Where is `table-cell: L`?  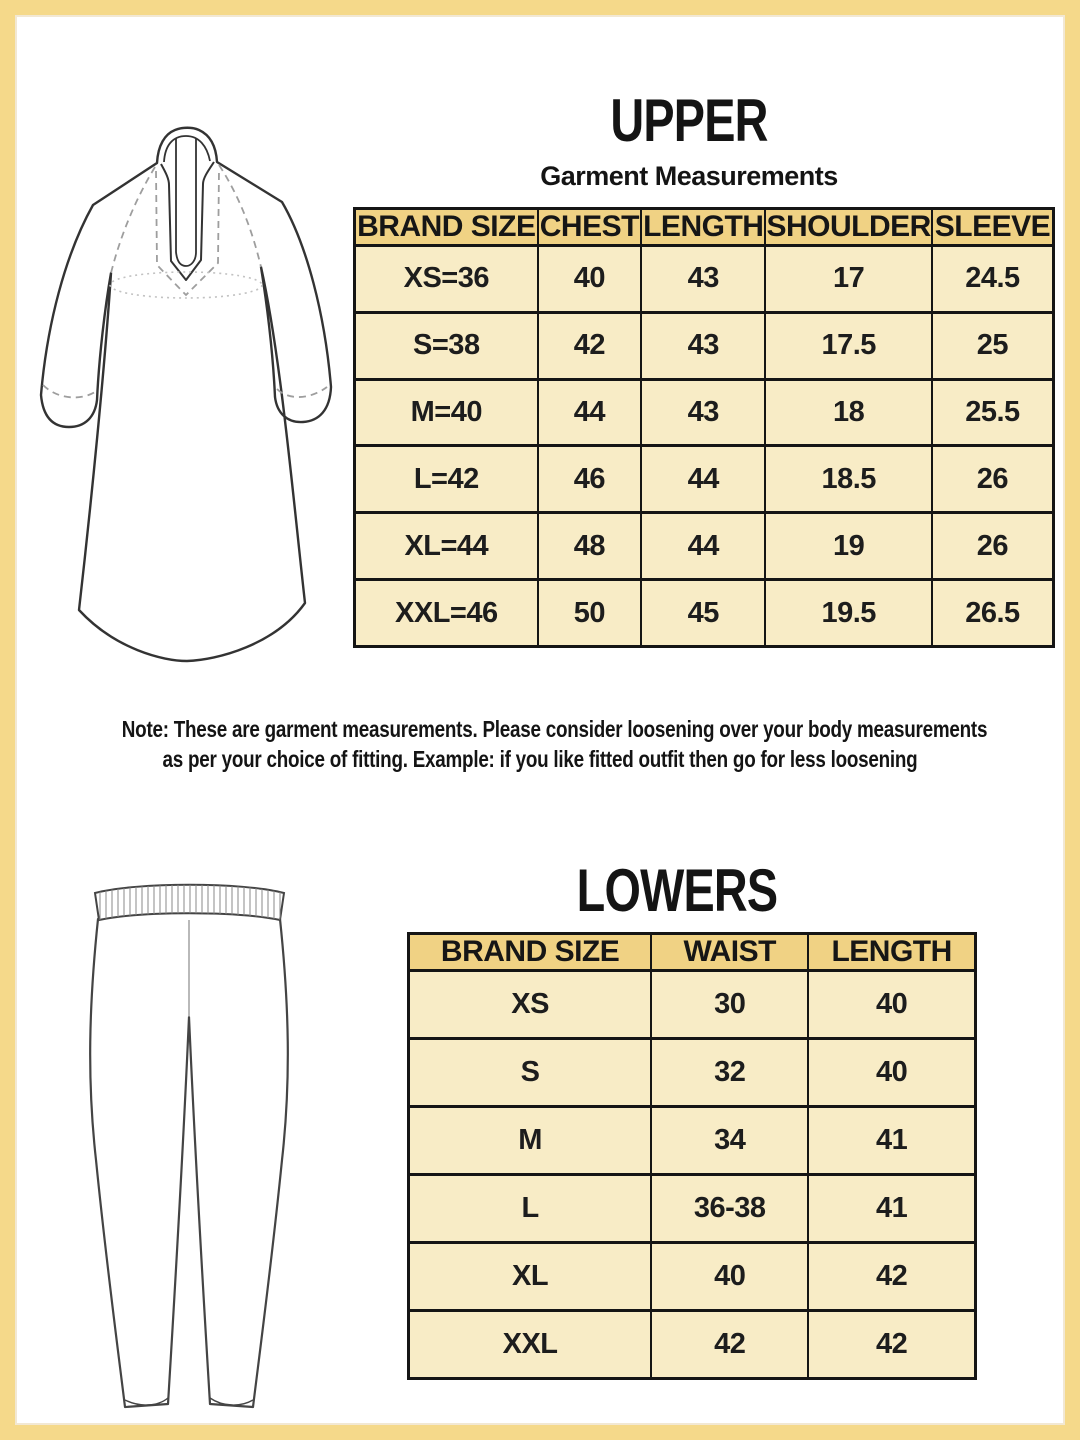
table-cell: L is located at coordinates (530, 1208).